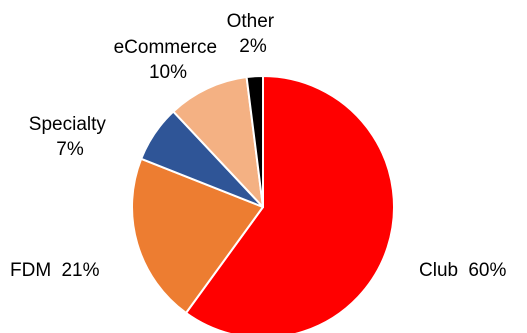 The image size is (527, 333). Describe the element at coordinates (55, 270) in the screenshot. I see `label-fdm: FDM 21%` at that location.